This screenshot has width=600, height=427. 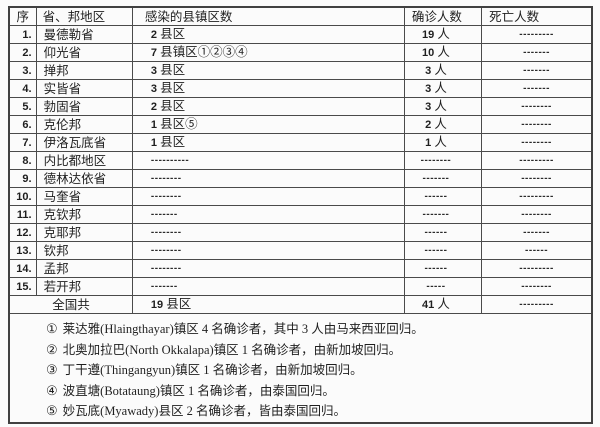 What do you see at coordinates (154, 53) in the screenshot?
I see `infected-number: 7` at bounding box center [154, 53].